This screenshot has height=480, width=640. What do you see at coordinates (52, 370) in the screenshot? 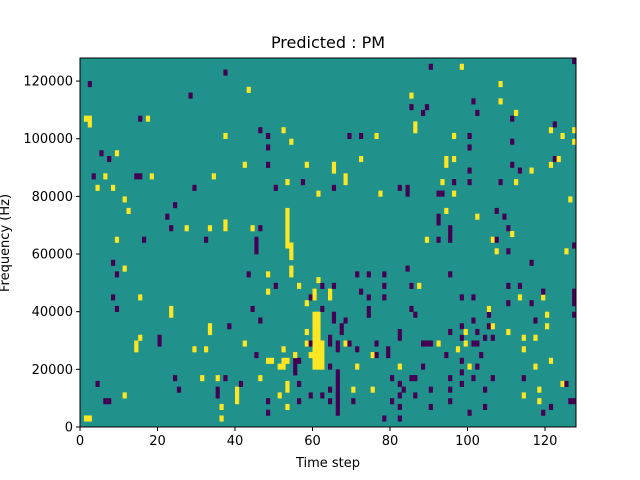
I see `y-tick-label: 20000` at bounding box center [52, 370].